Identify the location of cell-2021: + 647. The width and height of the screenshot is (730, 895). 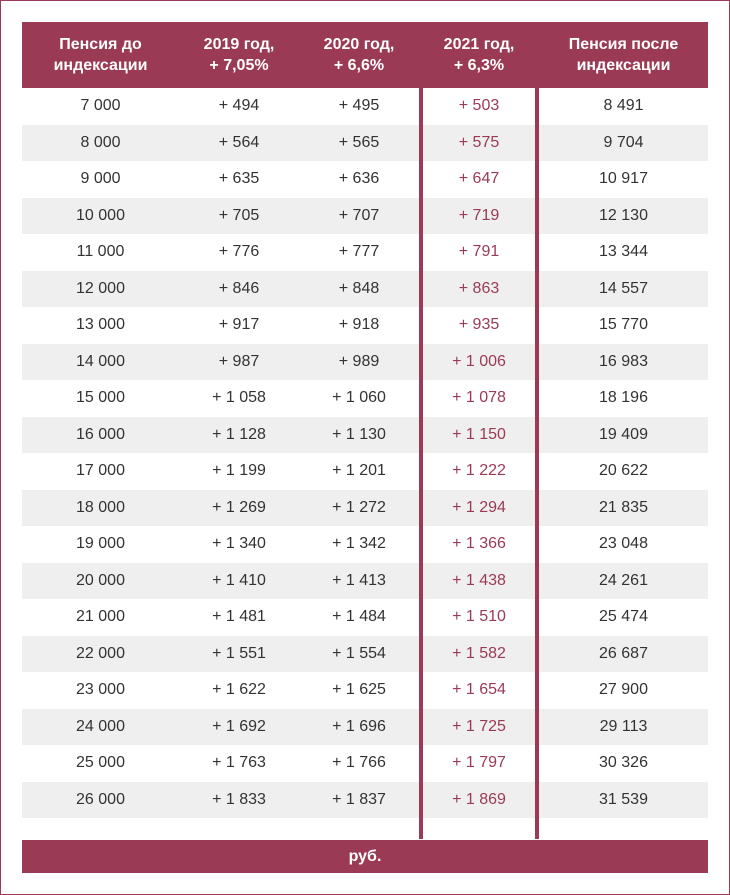
(479, 179).